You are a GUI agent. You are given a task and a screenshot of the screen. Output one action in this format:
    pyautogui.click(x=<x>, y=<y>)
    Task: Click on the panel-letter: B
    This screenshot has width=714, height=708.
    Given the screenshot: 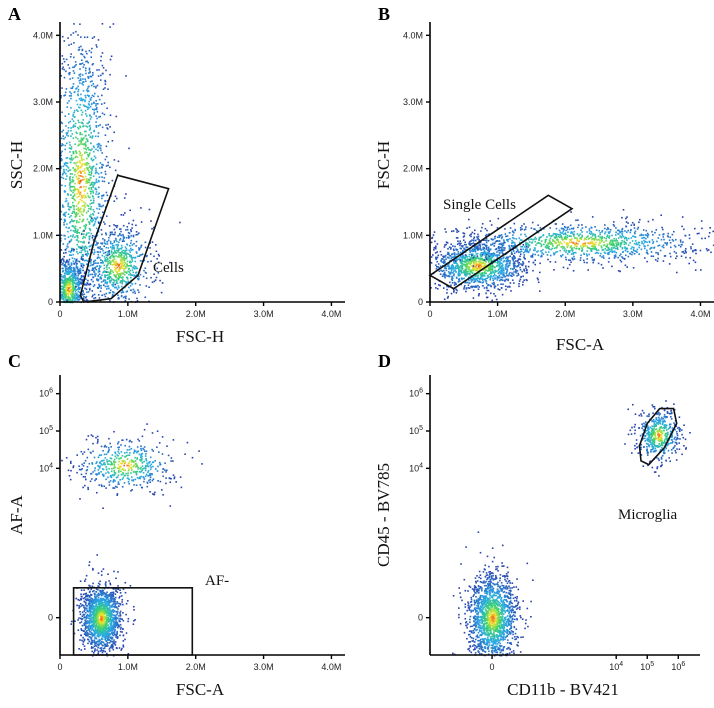 What is the action you would take?
    pyautogui.click(x=384, y=14)
    